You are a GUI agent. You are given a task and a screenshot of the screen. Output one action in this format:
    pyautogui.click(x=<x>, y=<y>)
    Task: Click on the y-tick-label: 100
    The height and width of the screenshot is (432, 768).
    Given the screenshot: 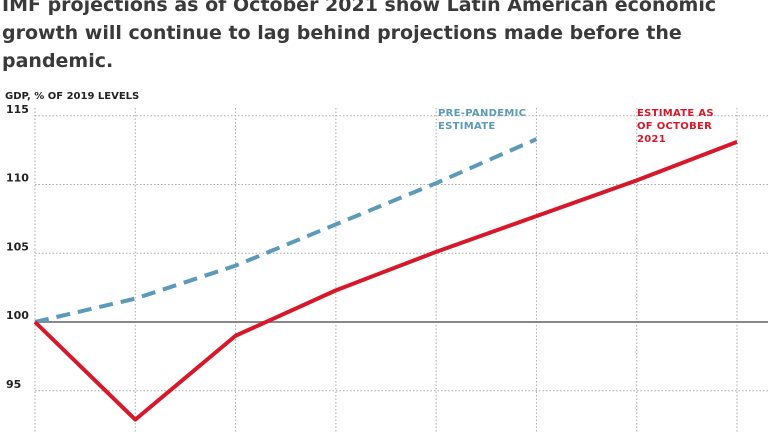 What is the action you would take?
    pyautogui.click(x=17, y=315)
    